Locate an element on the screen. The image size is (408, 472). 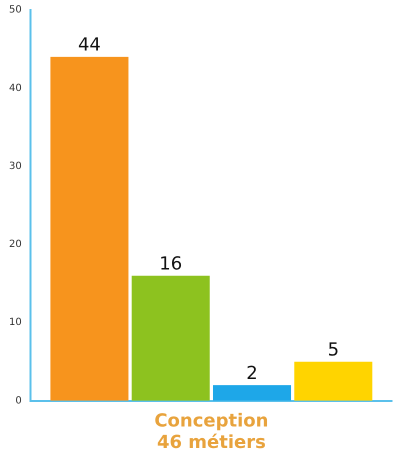
y-tick-label: 0 is located at coordinates (18, 400).